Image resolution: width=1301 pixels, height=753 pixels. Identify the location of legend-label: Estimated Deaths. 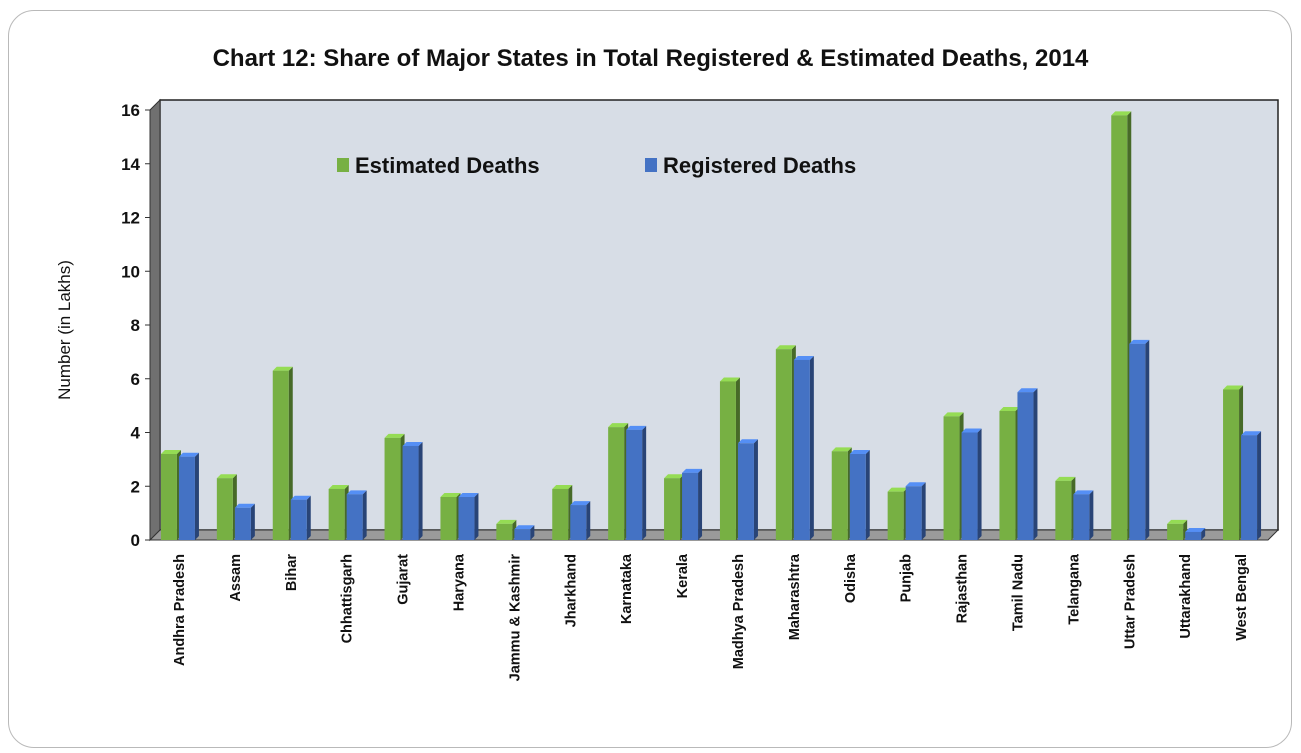
(447, 165).